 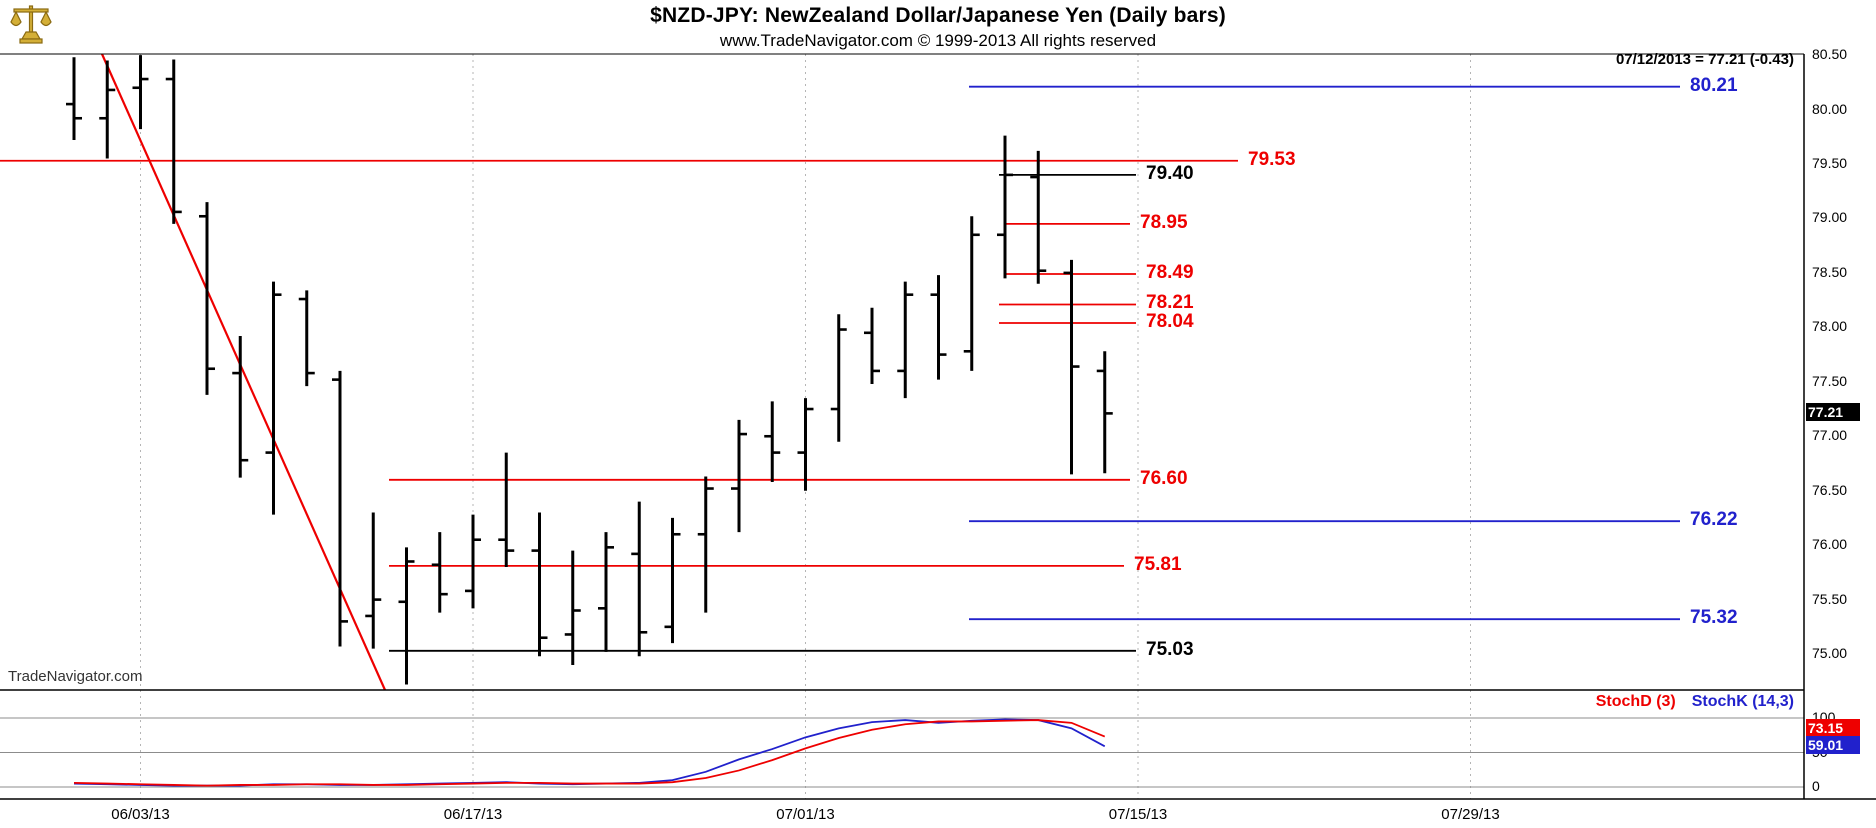 I want to click on level-label-78.49: 78.49, so click(x=1170, y=272).